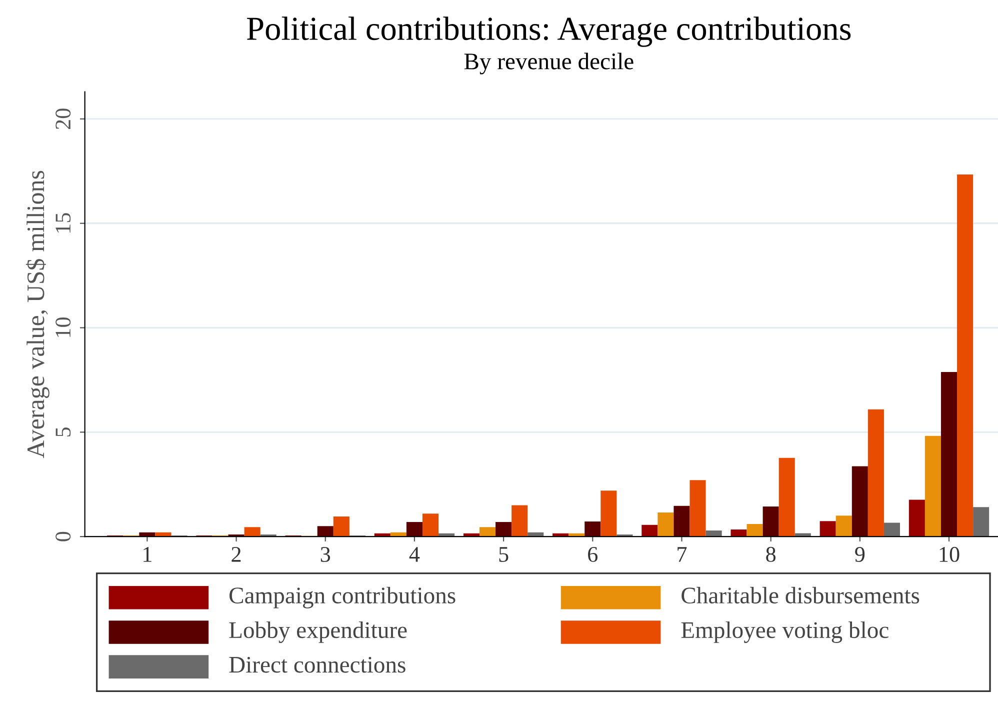 The height and width of the screenshot is (706, 998). Describe the element at coordinates (549, 63) in the screenshot. I see `chart-subtitle: By revenue decile` at that location.